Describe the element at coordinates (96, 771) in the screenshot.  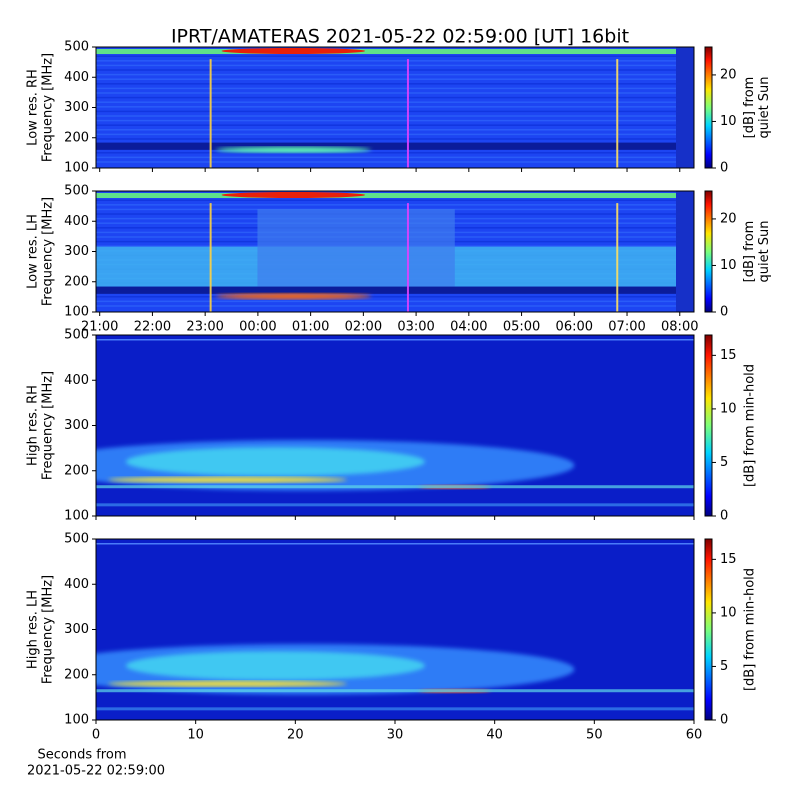
I see `x-axis-label: 2021-05-22 02:59:00` at that location.